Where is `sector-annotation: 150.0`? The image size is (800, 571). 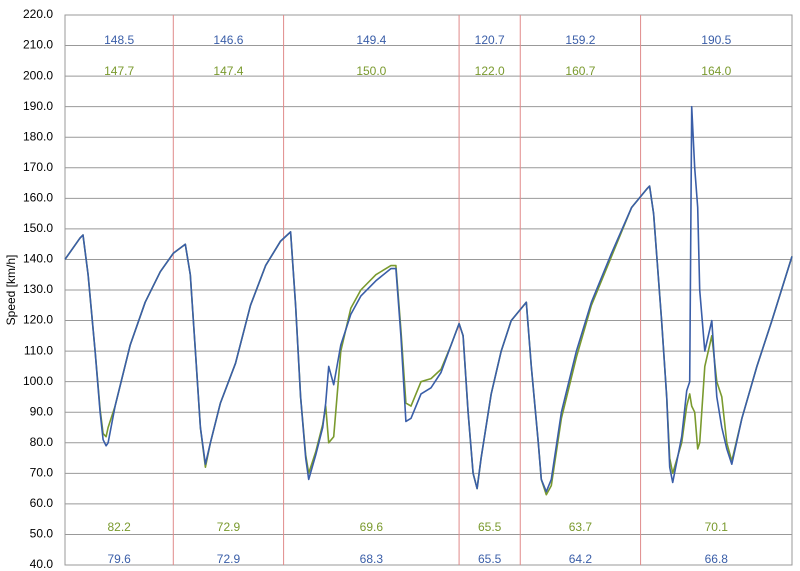
sector-annotation: 150.0 is located at coordinates (371, 71).